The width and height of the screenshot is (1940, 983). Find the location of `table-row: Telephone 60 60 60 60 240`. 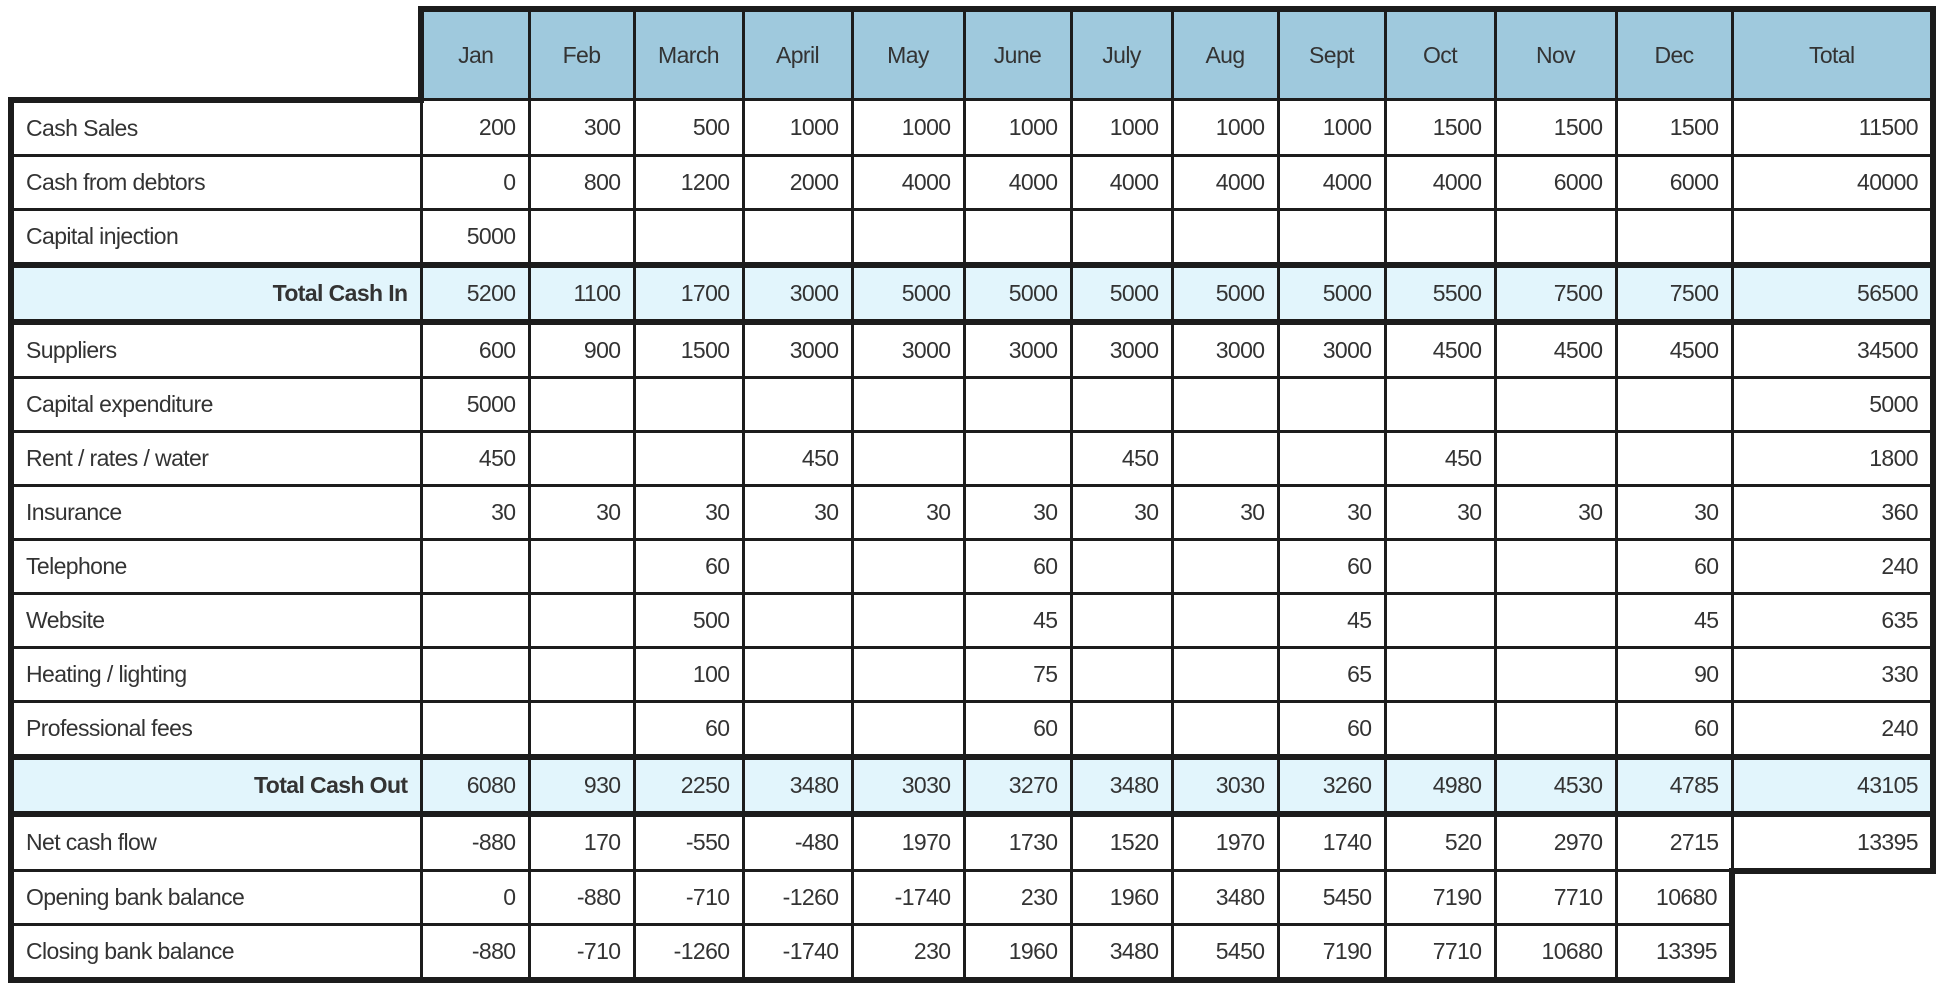

table-row: Telephone 60 60 60 60 240 is located at coordinates (972, 566).